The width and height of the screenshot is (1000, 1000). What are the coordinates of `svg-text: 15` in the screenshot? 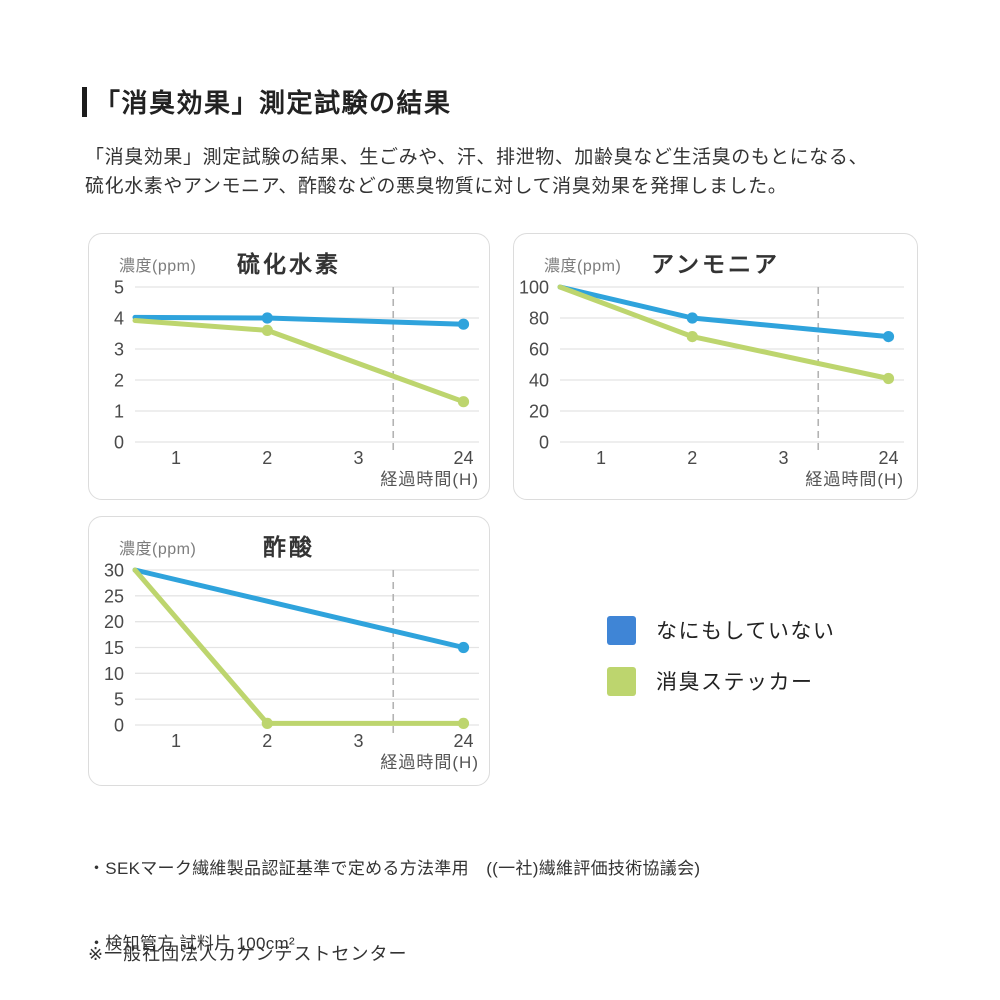 It's located at (114, 648).